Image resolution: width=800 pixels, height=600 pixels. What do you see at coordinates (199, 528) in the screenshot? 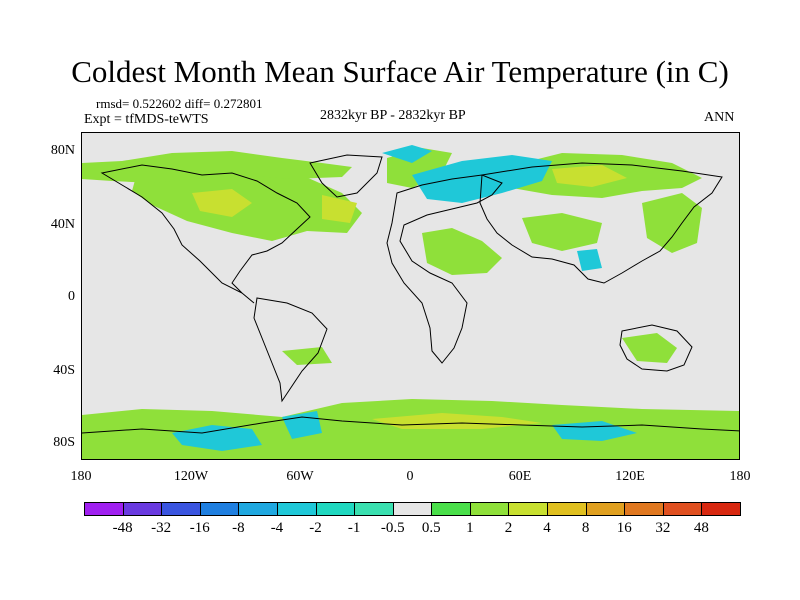
I see `color-legend-label: -16` at bounding box center [199, 528].